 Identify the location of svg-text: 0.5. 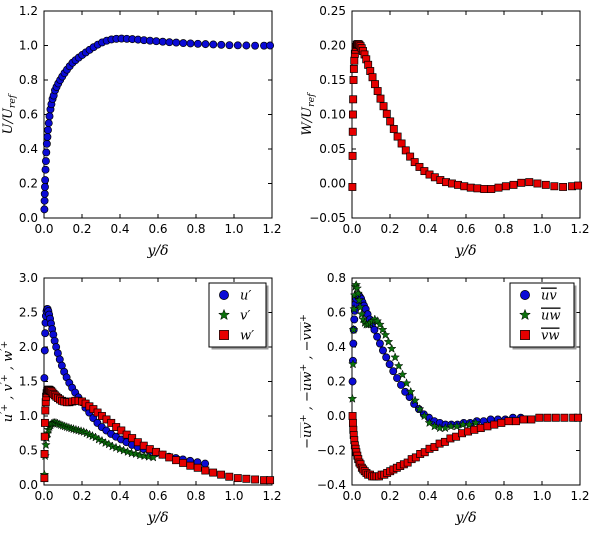
(28, 451).